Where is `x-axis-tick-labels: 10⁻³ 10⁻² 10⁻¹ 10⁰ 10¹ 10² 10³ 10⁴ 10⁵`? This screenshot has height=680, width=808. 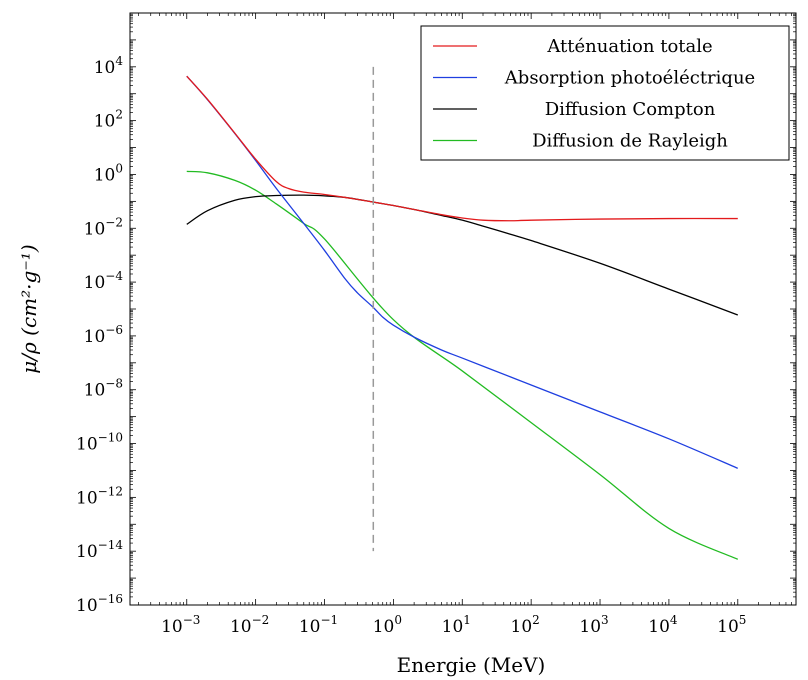 x-axis-tick-labels: 10⁻³ 10⁻² 10⁻¹ 10⁰ 10¹ 10² 10³ 10⁴ 10⁵ is located at coordinates (453, 625).